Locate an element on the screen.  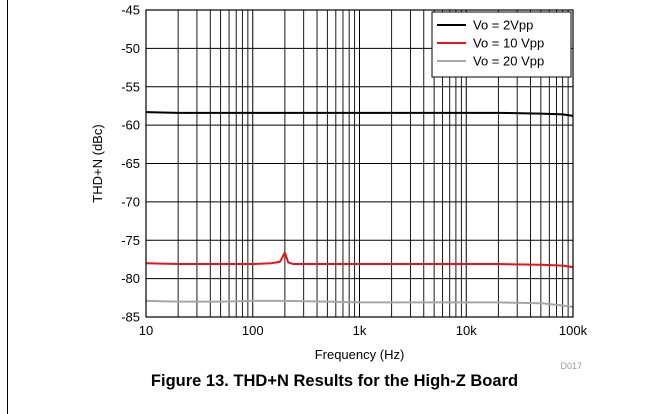
x-tick-label: 100k is located at coordinates (573, 330).